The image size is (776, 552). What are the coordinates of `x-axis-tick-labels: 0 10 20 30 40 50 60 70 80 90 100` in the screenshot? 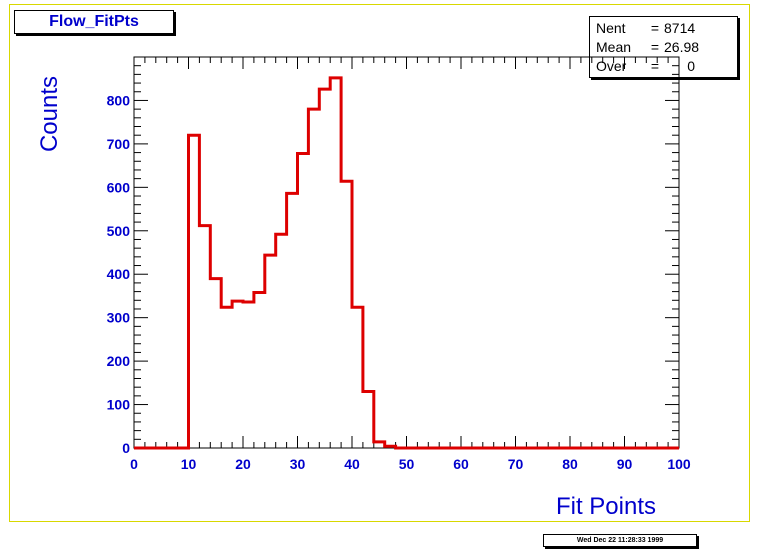 It's located at (410, 464).